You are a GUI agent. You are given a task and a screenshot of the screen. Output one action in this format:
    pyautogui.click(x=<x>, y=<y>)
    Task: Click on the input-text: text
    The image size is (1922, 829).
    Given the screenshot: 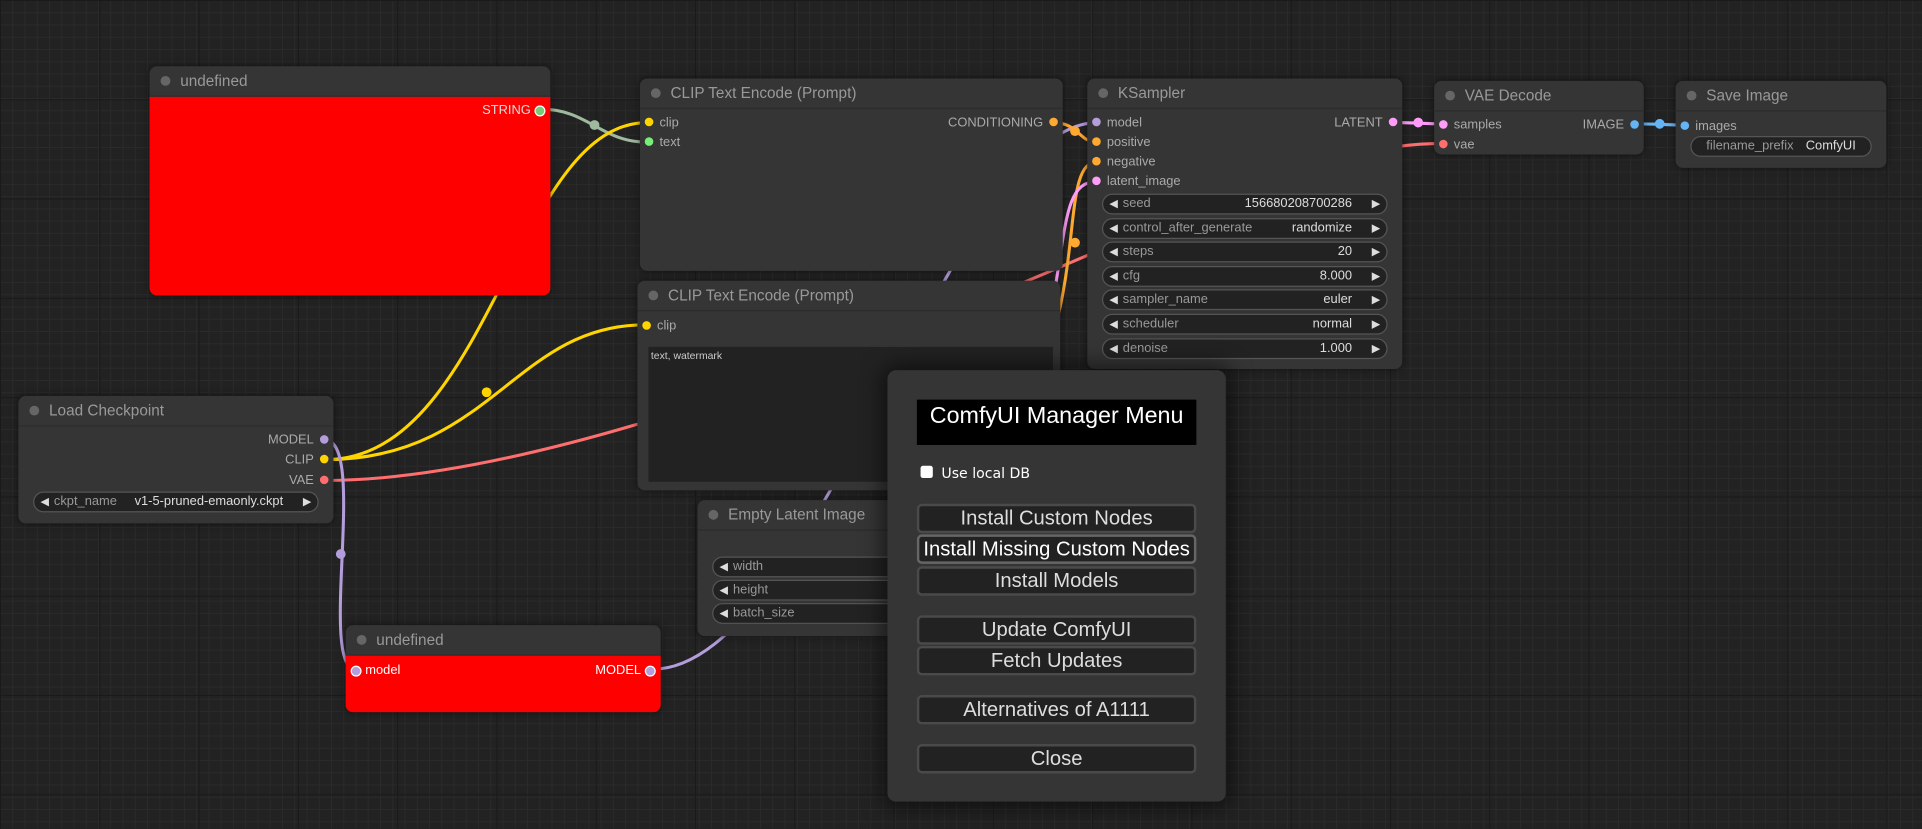 What is the action you would take?
    pyautogui.click(x=660, y=142)
    